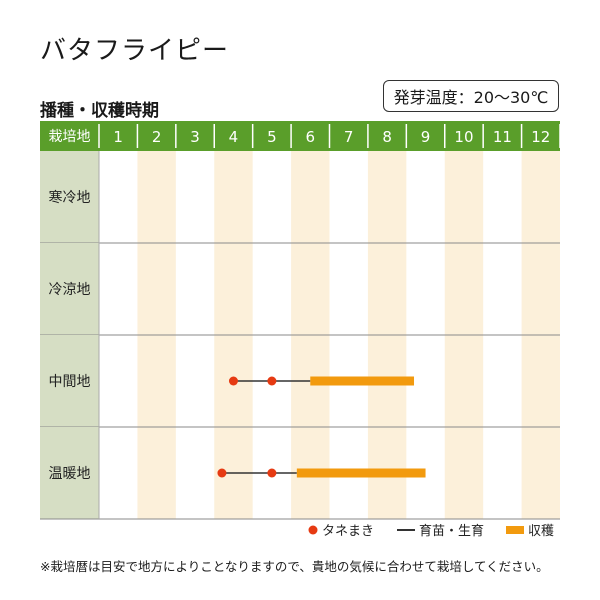  What do you see at coordinates (541, 531) in the screenshot?
I see `legend-label-harvest: 収穫` at bounding box center [541, 531].